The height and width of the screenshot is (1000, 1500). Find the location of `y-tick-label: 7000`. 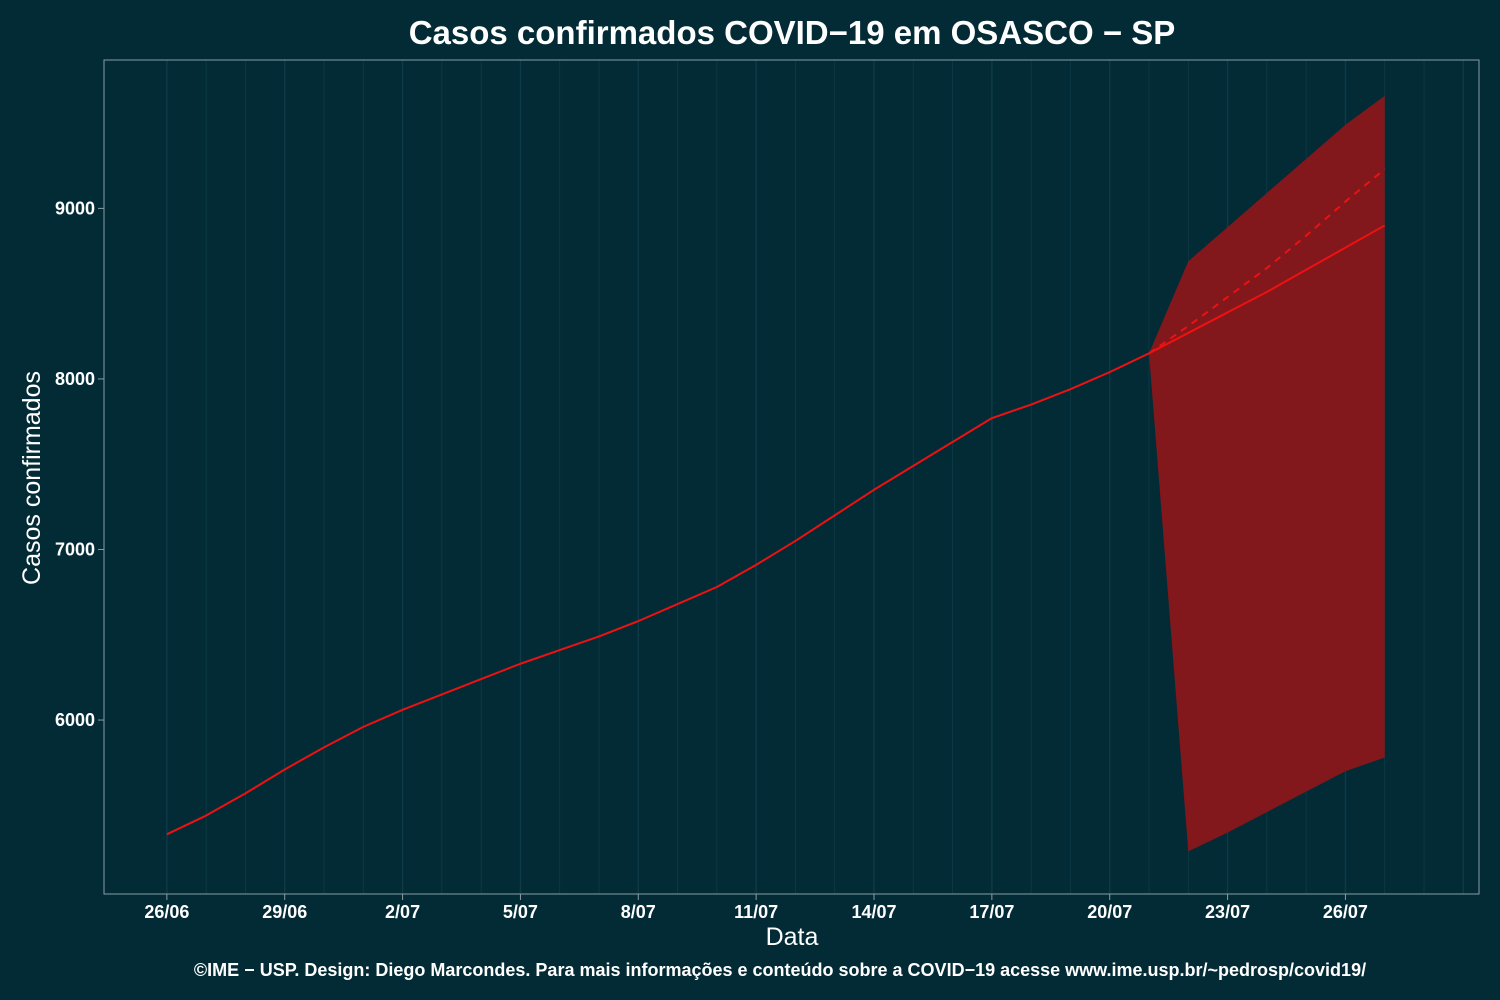

y-tick-label: 7000 is located at coordinates (75, 549).